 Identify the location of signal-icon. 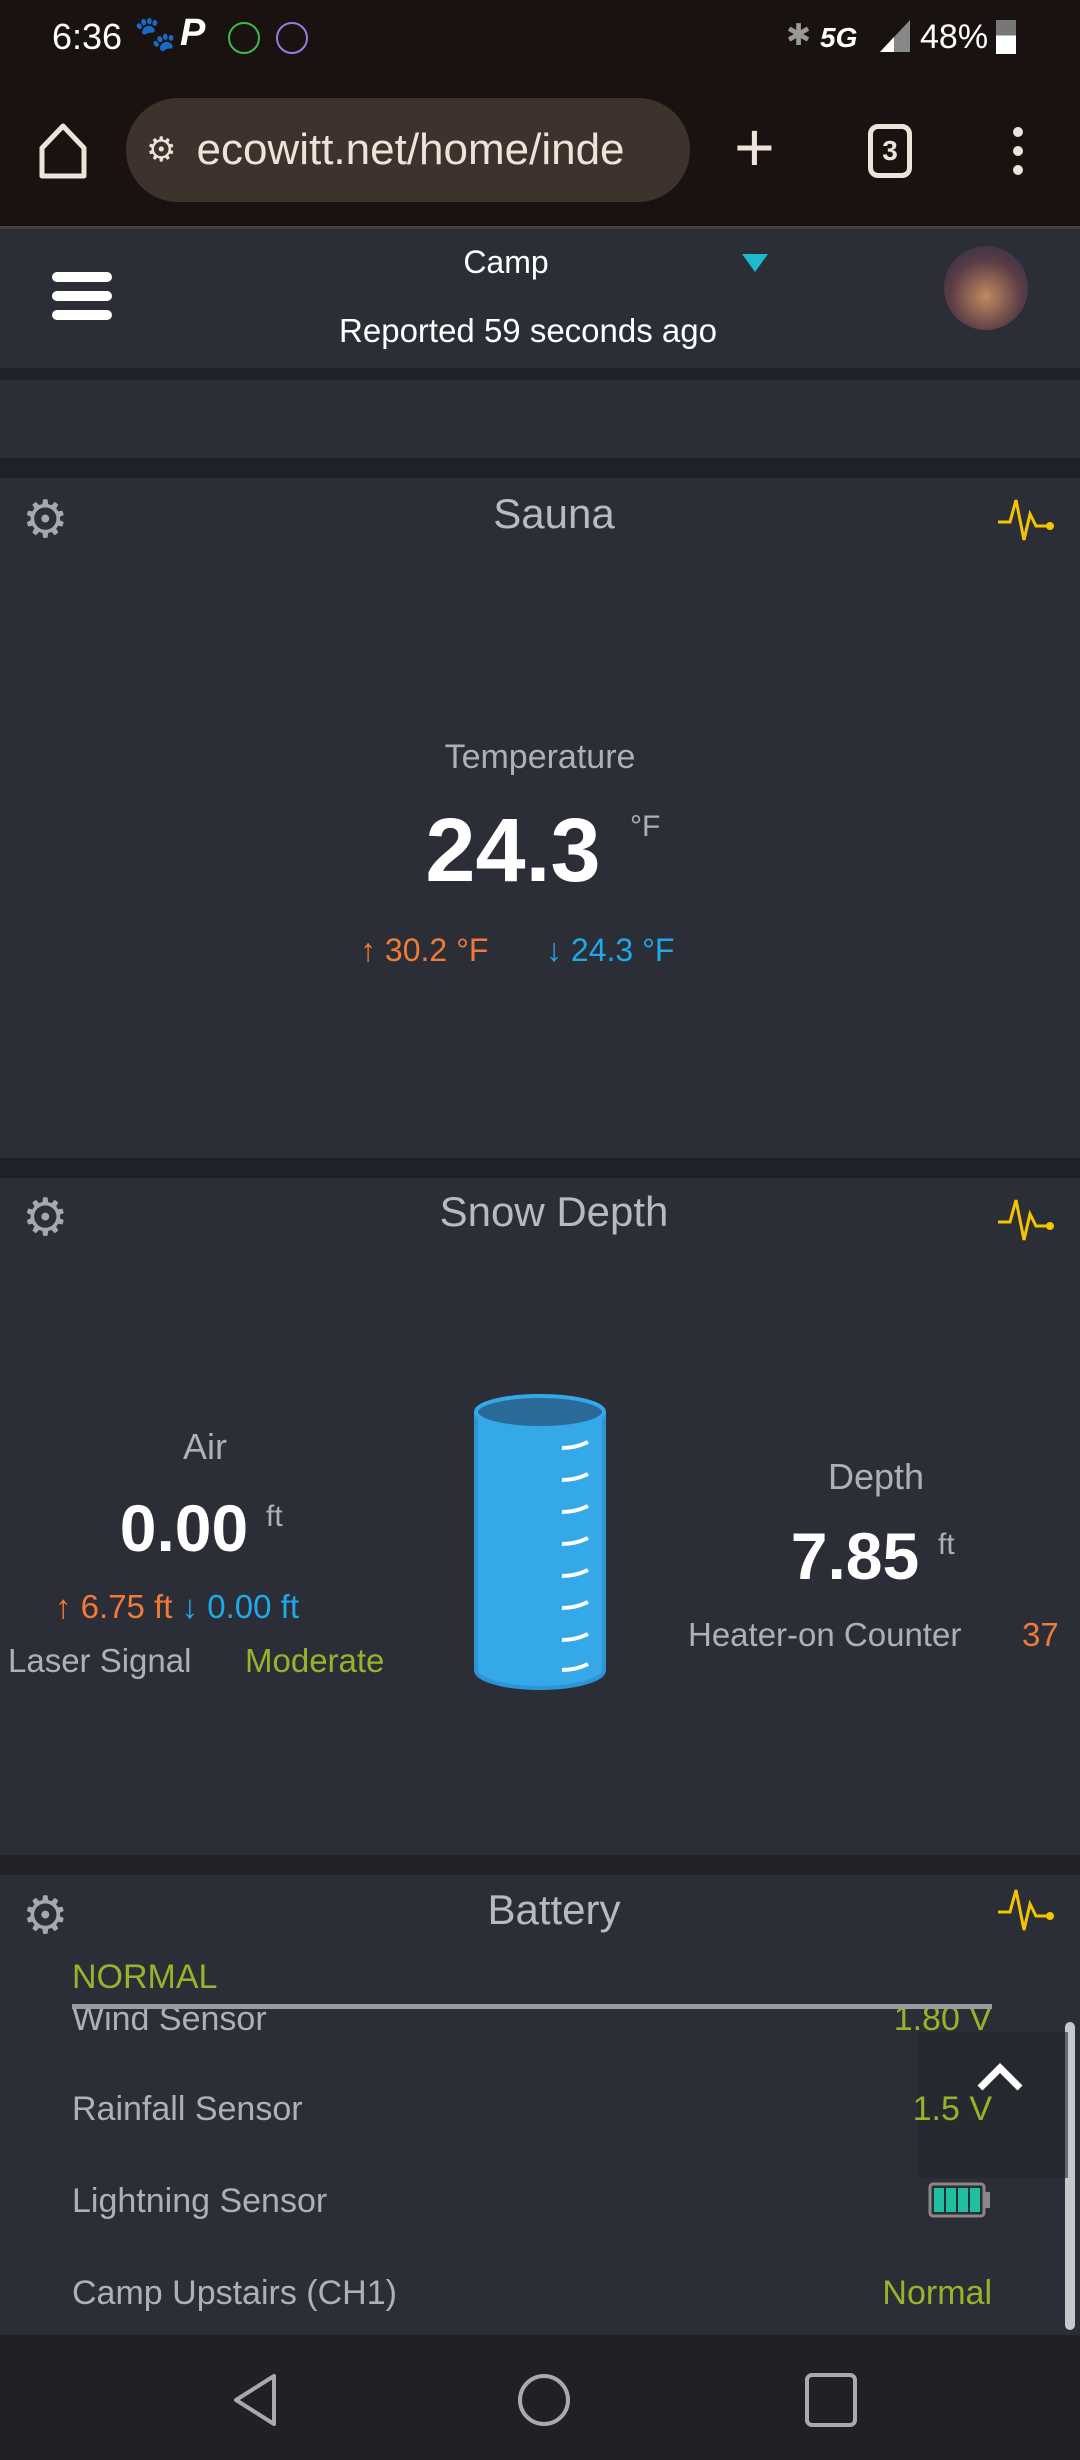
(895, 36).